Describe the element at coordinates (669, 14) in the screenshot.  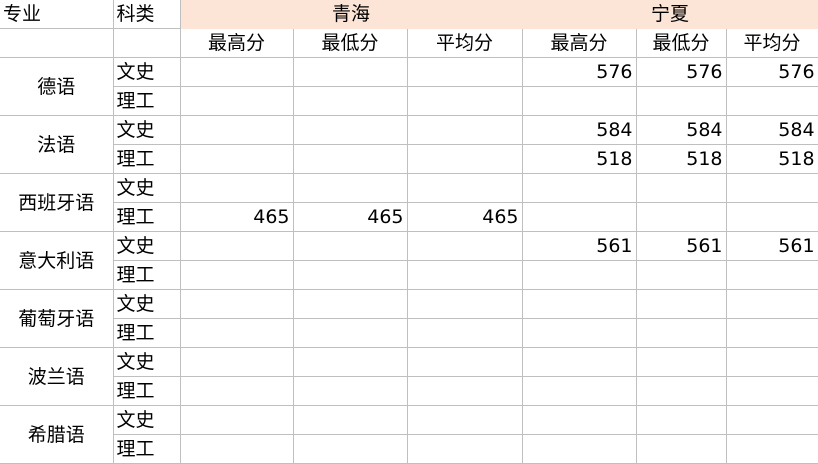
I see `header-region-ningxia: 宁夏` at that location.